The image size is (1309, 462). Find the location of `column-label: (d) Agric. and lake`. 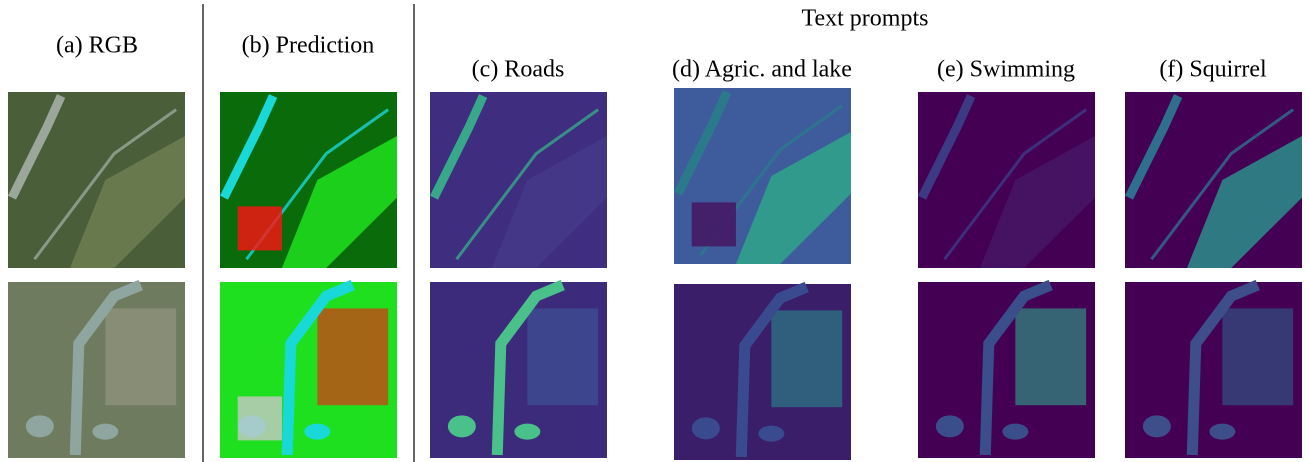

column-label: (d) Agric. and lake is located at coordinates (762, 70).